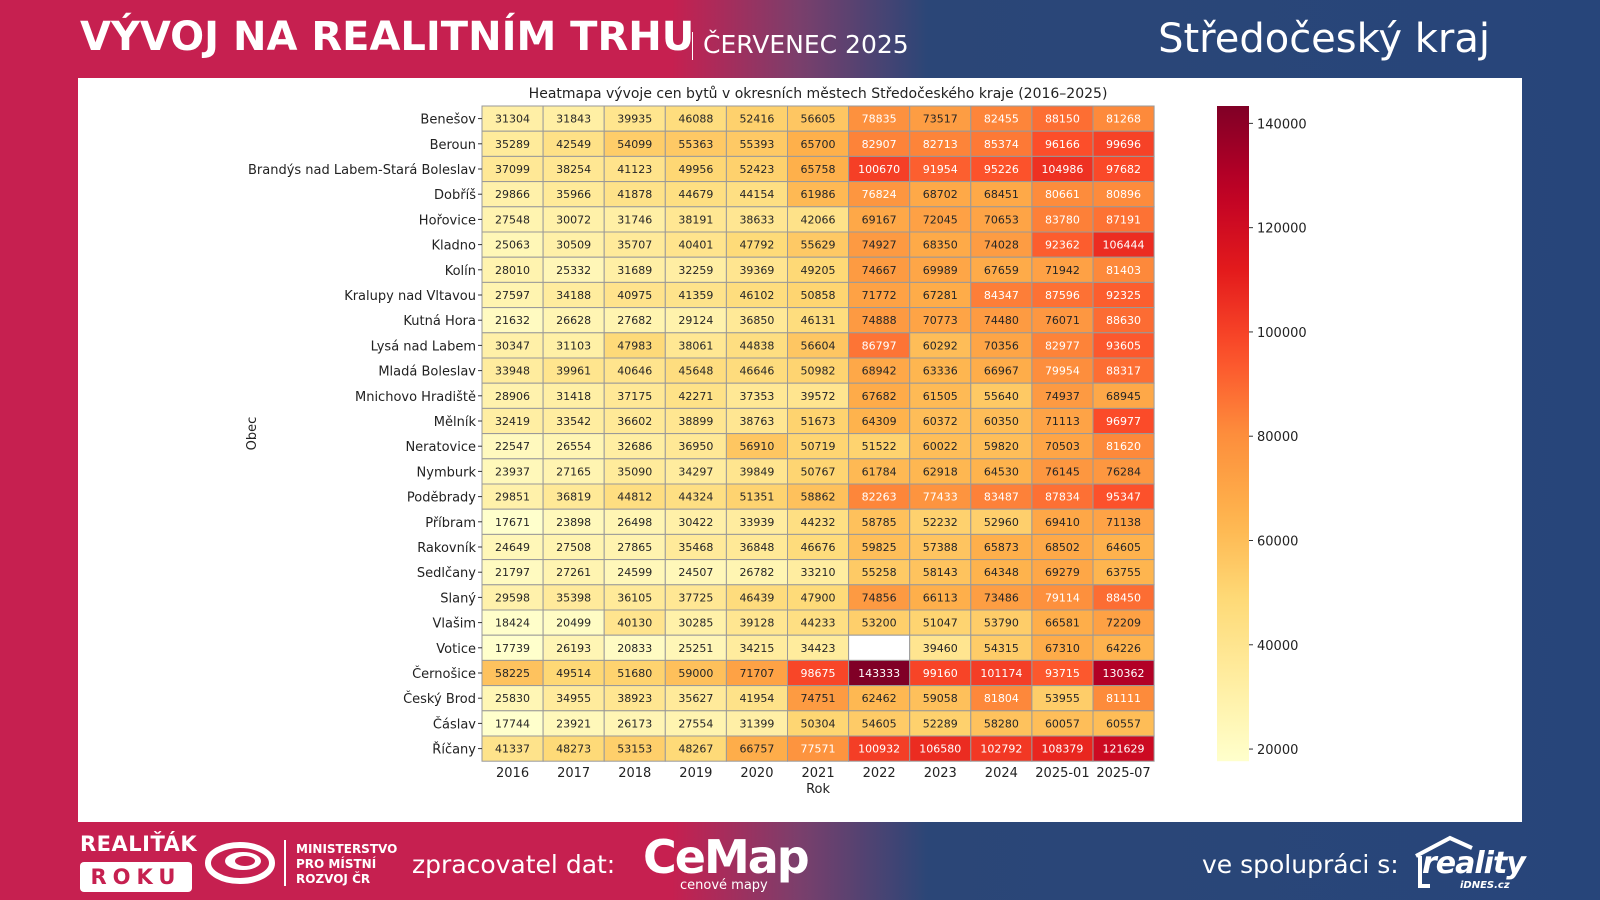 This screenshot has width=1600, height=900. I want to click on cell-value-label: 44324, so click(695, 497).